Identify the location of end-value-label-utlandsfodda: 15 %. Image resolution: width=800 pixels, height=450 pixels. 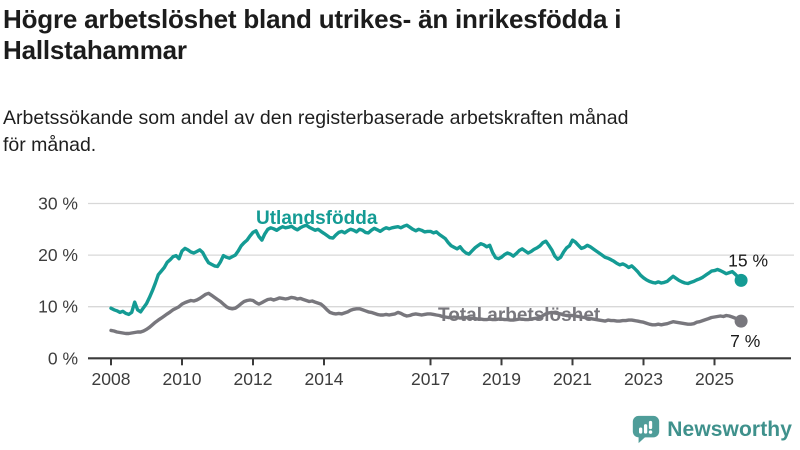
(748, 260).